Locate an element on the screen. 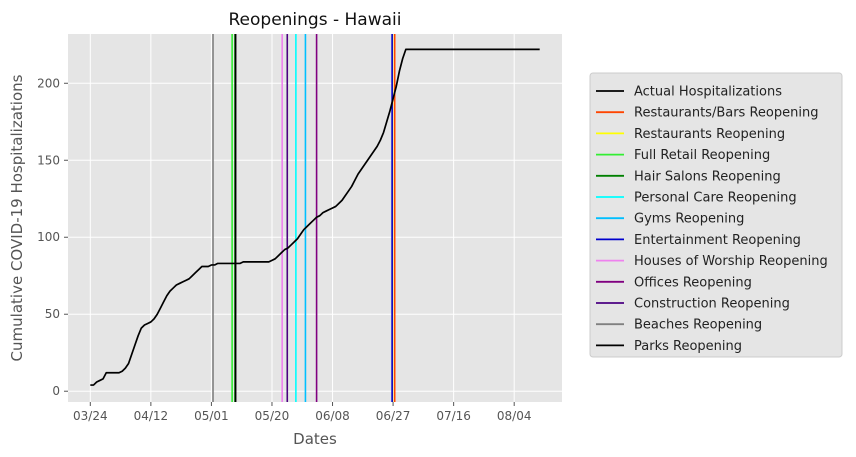 The image size is (856, 457). legend-label: Hair Salons Reopening is located at coordinates (707, 176).